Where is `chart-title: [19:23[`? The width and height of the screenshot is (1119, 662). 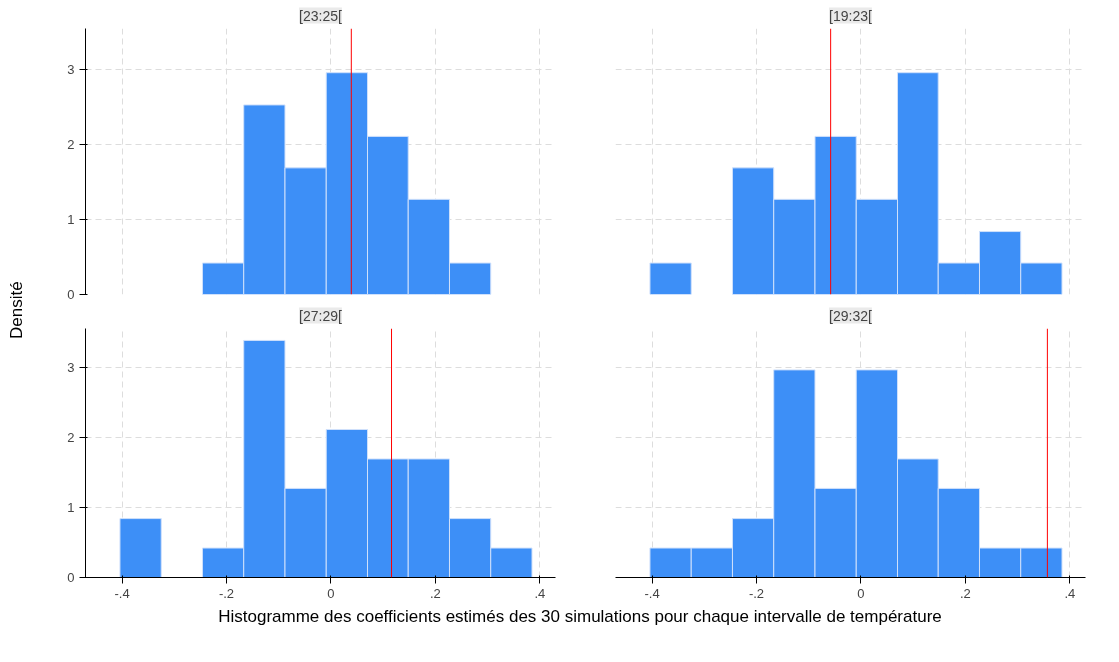 chart-title: [19:23[ is located at coordinates (851, 15).